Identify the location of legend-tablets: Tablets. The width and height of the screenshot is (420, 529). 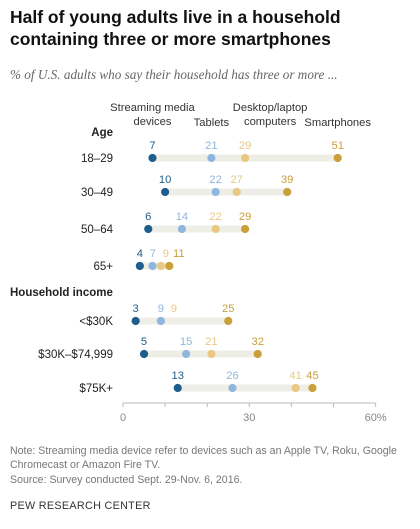
(212, 123).